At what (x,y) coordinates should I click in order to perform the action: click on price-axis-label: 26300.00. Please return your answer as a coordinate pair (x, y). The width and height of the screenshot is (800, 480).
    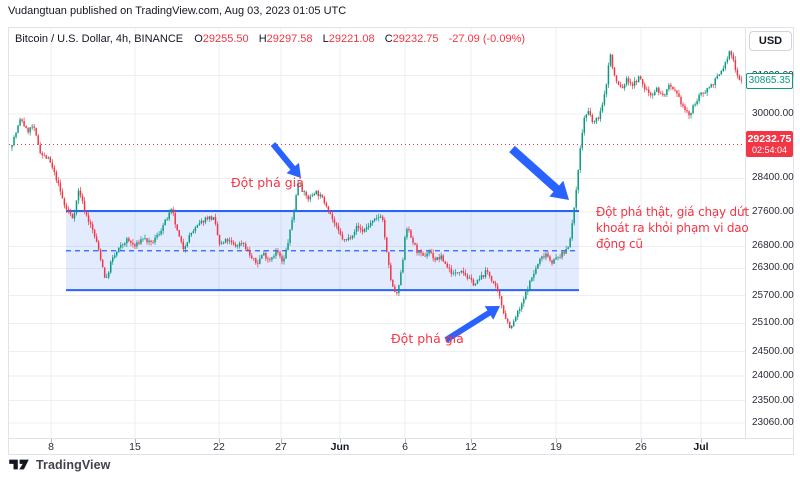
    Looking at the image, I should click on (773, 268).